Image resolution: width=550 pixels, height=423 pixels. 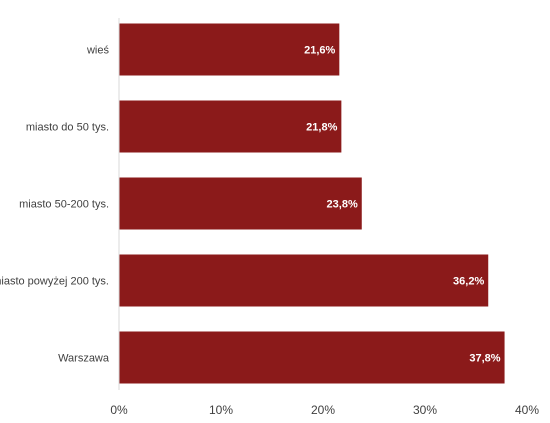 What do you see at coordinates (319, 51) in the screenshot?
I see `data-label: 21,6%` at bounding box center [319, 51].